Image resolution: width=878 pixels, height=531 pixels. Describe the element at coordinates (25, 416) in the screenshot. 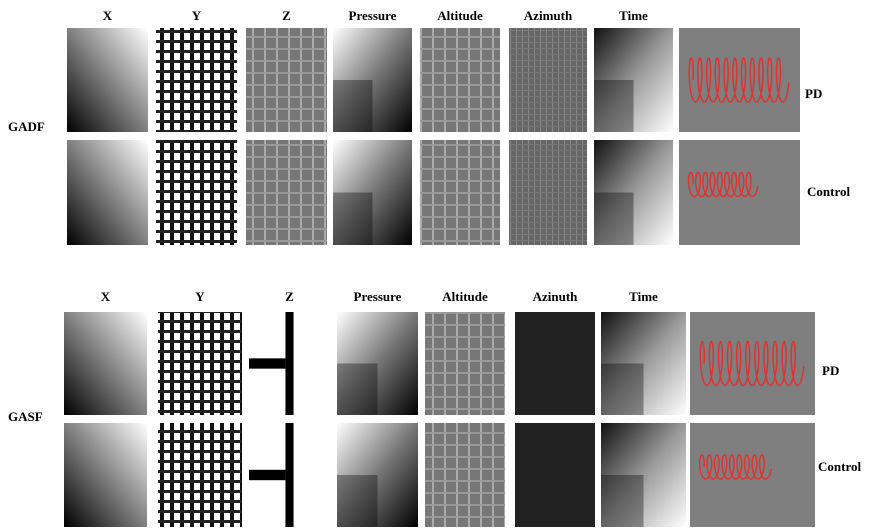

I see `panel-label: GASF` at that location.